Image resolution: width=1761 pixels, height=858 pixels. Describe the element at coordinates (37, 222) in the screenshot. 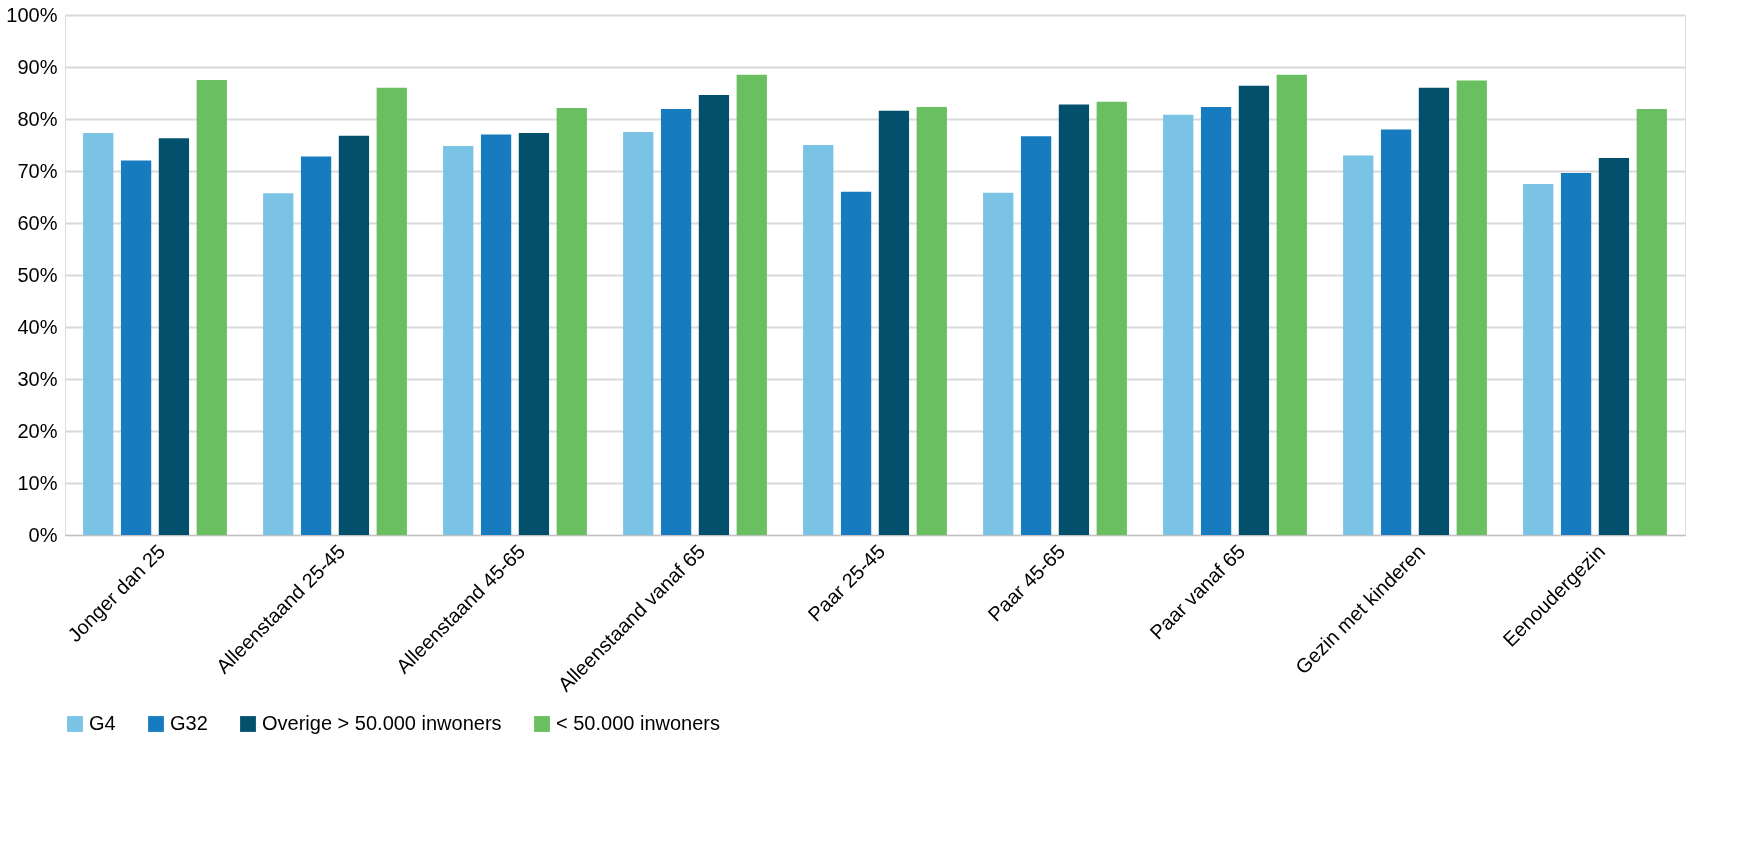

I see `y-tick-label: 60%` at that location.